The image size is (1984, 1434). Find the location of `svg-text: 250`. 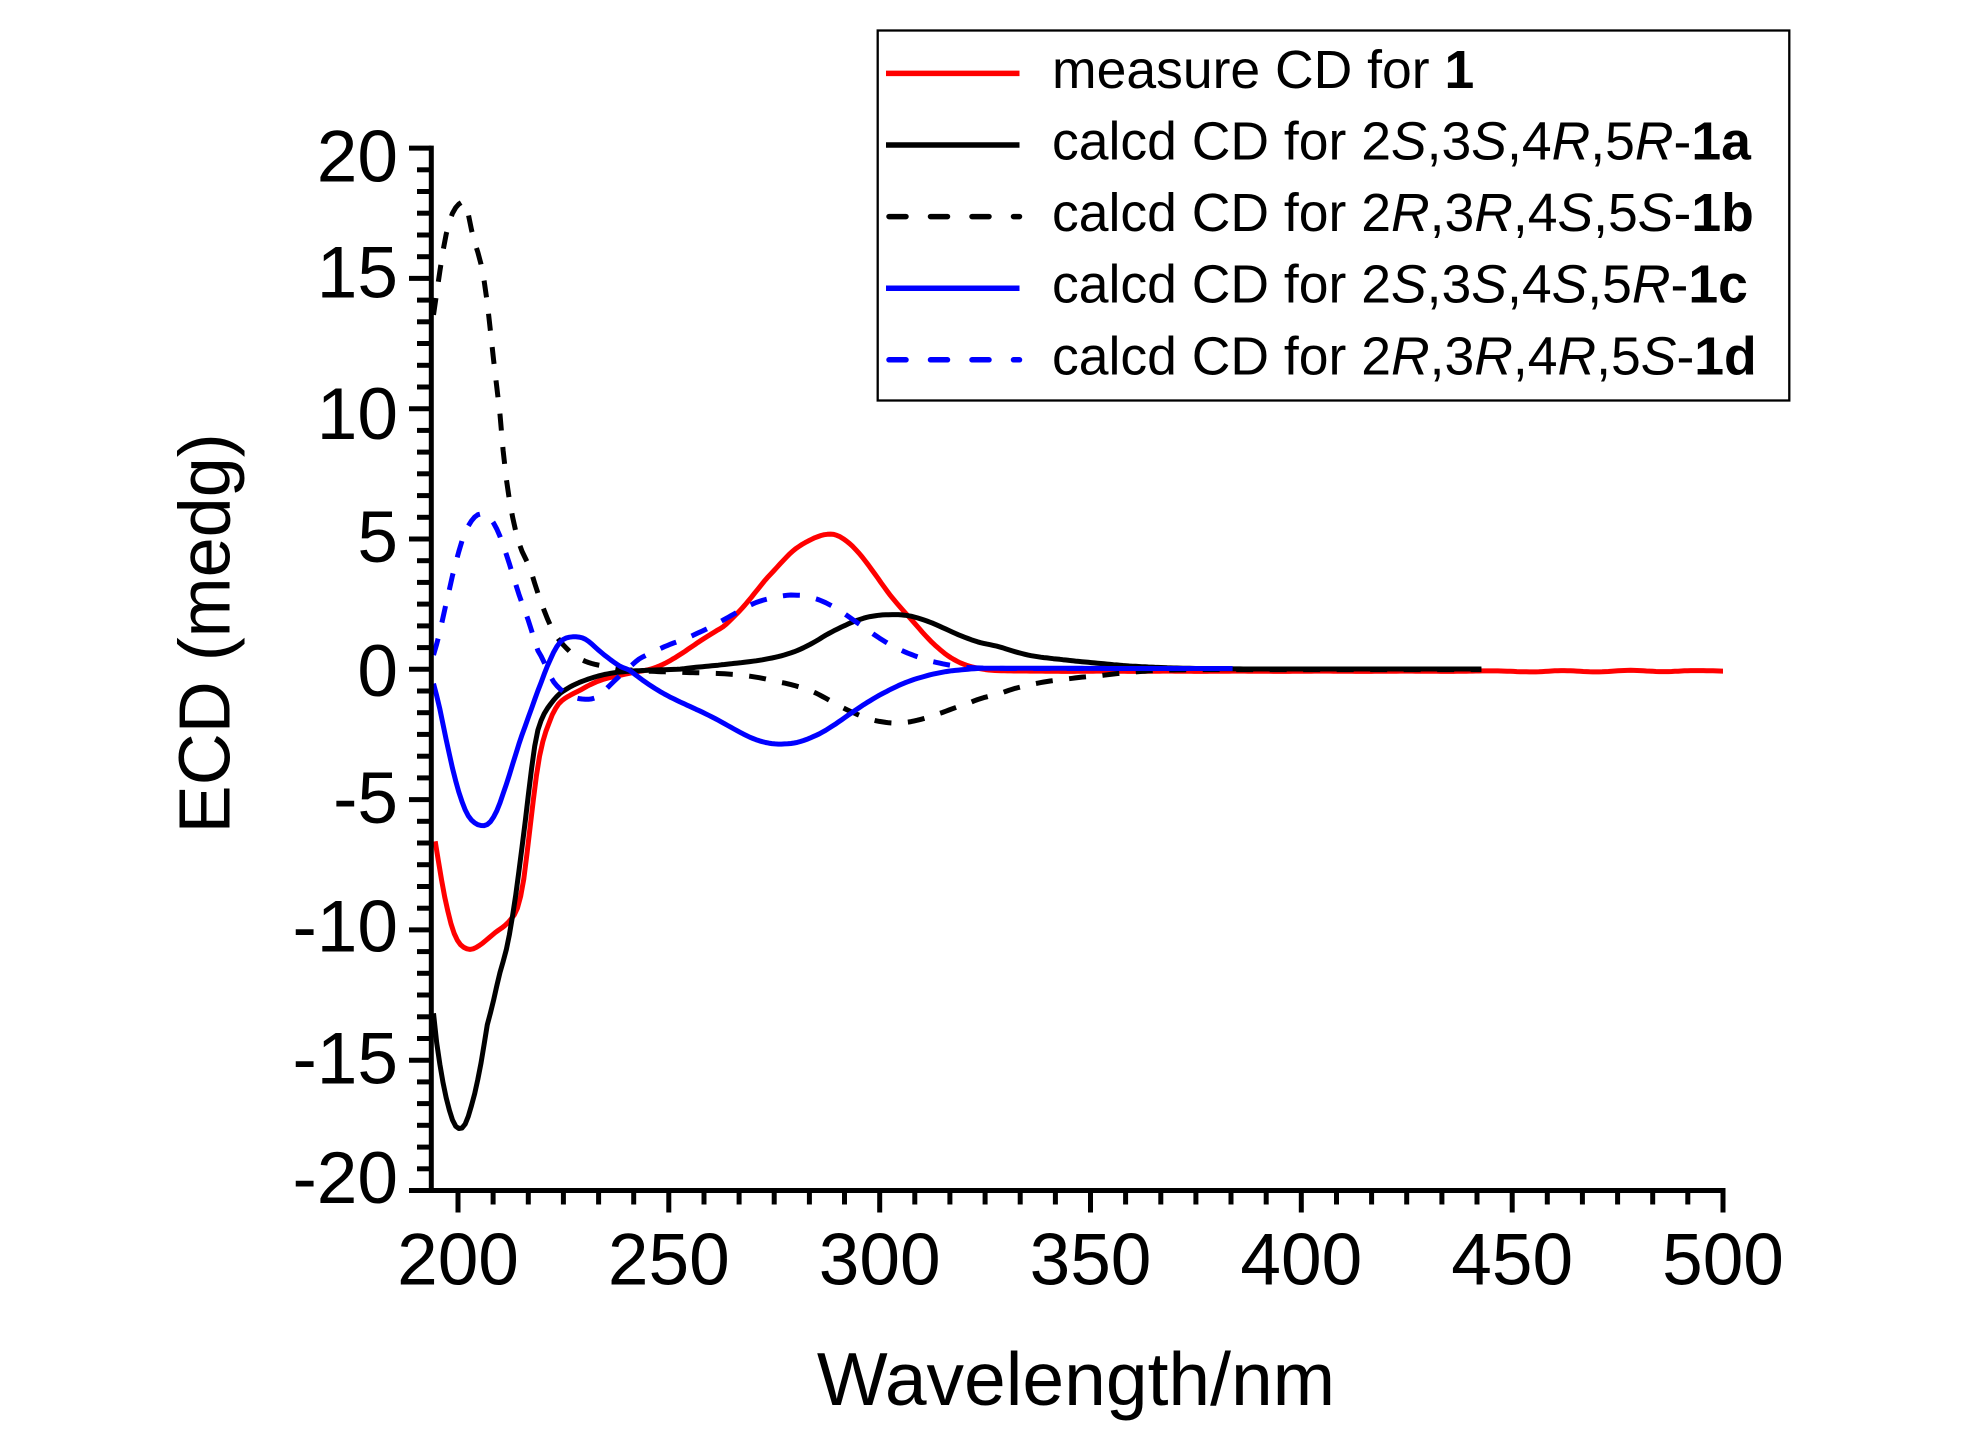

svg-text: 250 is located at coordinates (669, 1260).